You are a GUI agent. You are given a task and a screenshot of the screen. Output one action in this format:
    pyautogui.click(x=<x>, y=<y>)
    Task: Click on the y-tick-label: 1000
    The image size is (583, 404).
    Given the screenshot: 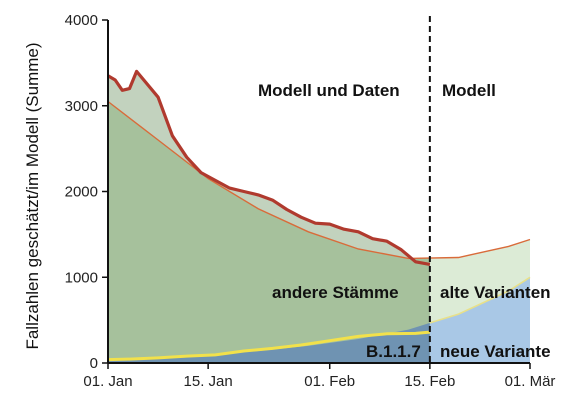 What is the action you would take?
    pyautogui.click(x=81, y=277)
    